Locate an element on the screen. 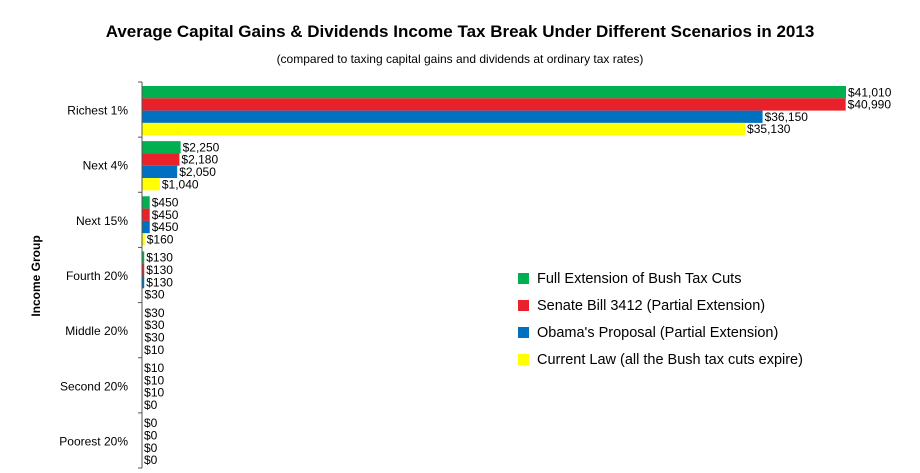 The image size is (920, 473). legend-label: Obama's Proposal (Partial Extension) is located at coordinates (658, 332).